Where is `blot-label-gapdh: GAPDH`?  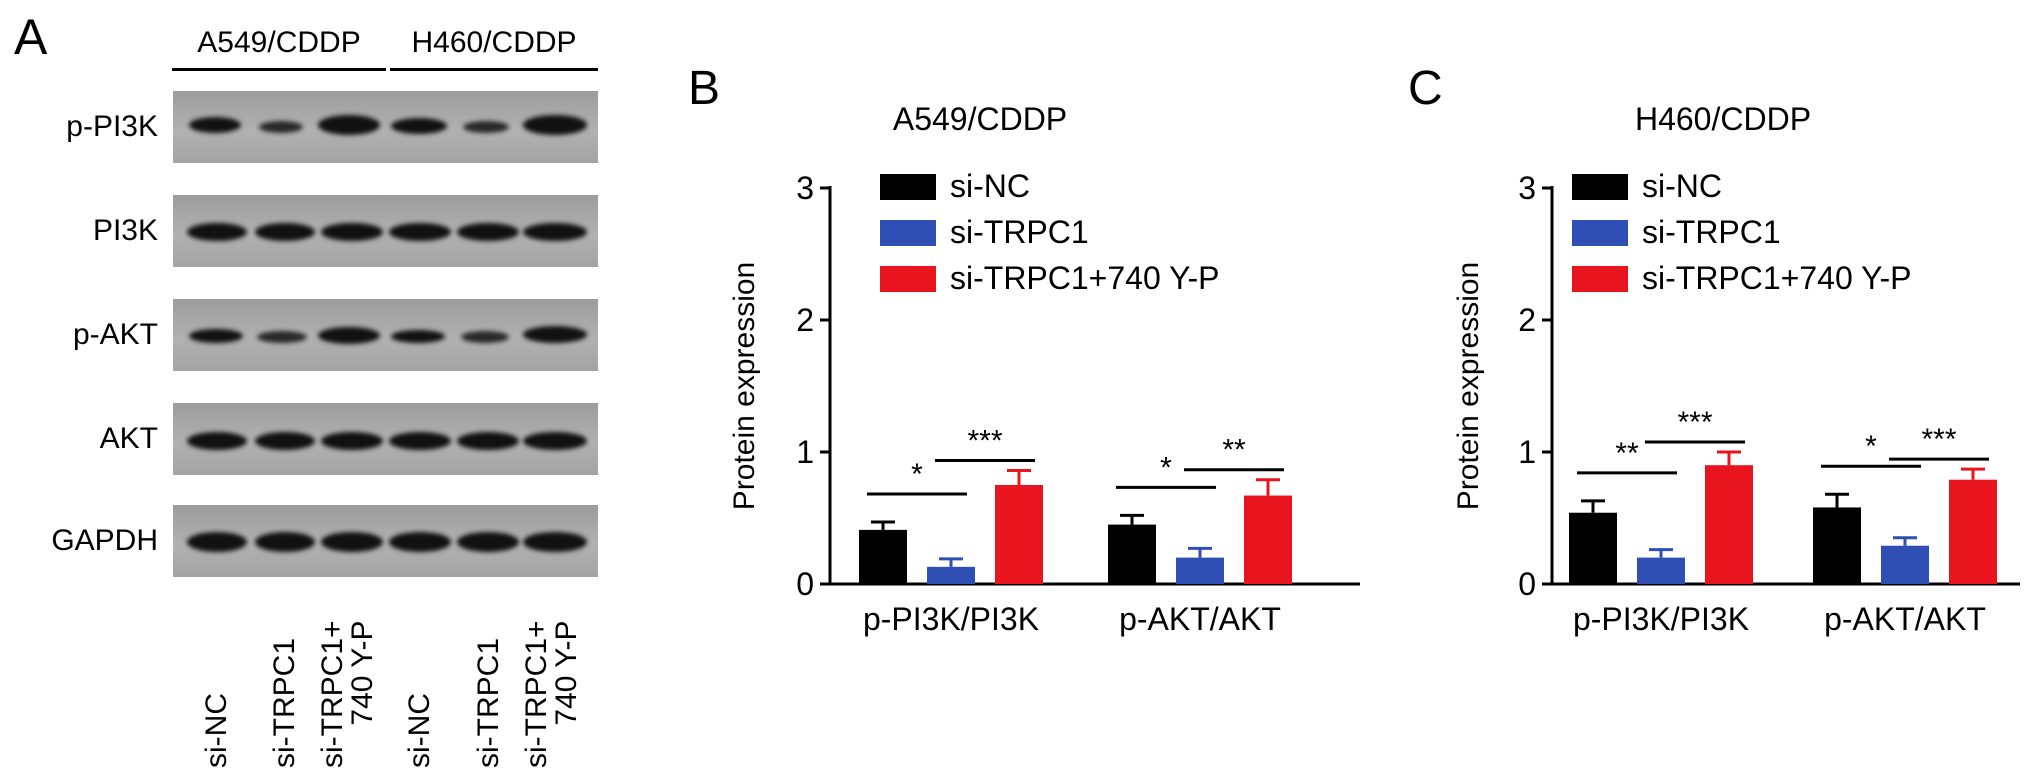 blot-label-gapdh: GAPDH is located at coordinates (104, 540).